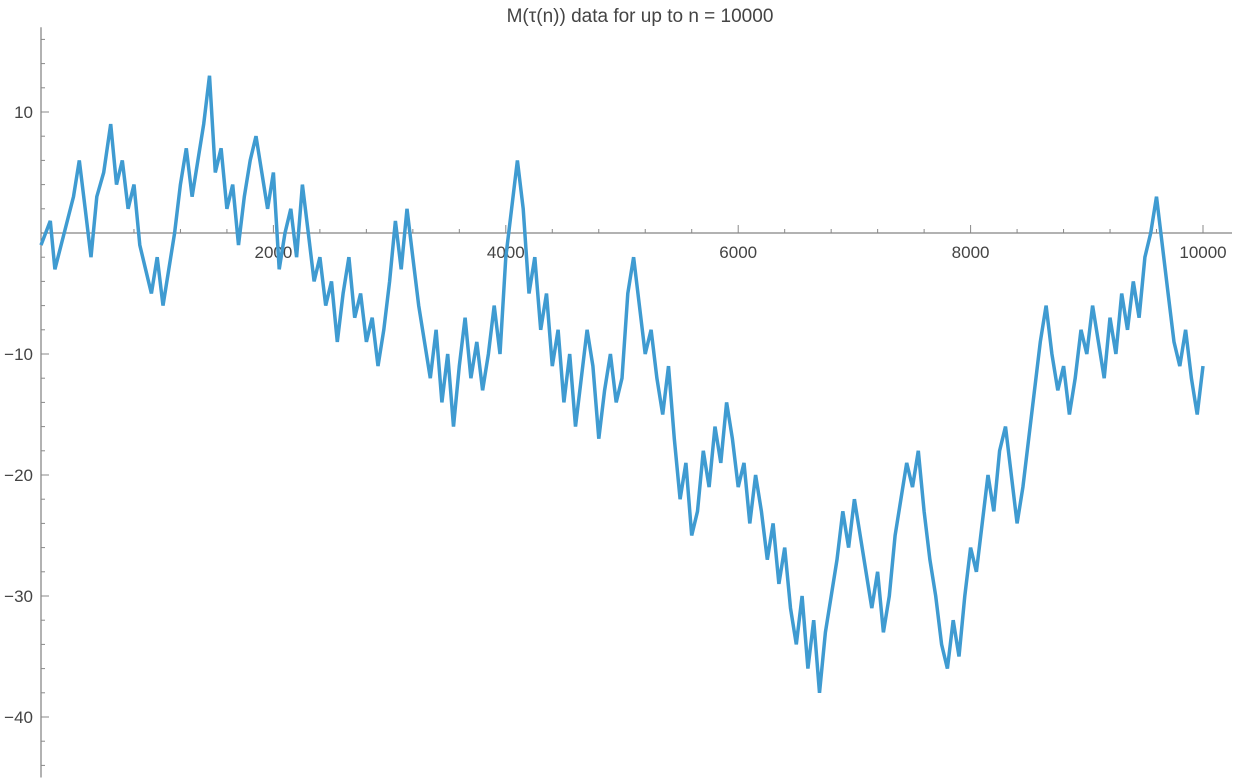 The width and height of the screenshot is (1239, 783). Describe the element at coordinates (1202, 252) in the screenshot. I see `x-tick-label: 10000` at that location.